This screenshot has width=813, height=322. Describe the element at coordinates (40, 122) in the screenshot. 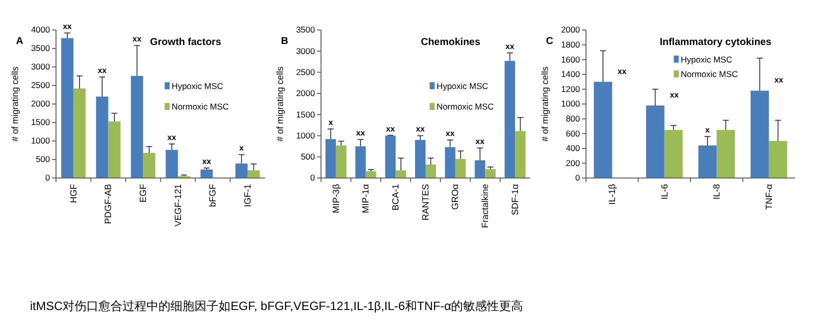

I see `y-tick-label: 1500` at that location.